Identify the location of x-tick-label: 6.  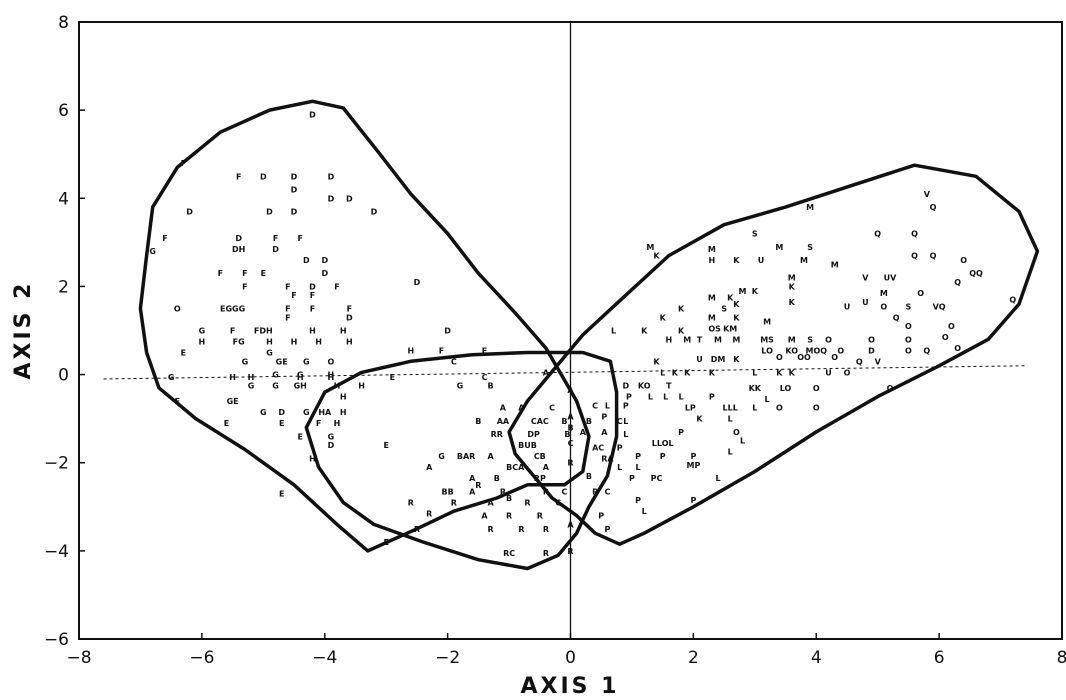
(939, 658).